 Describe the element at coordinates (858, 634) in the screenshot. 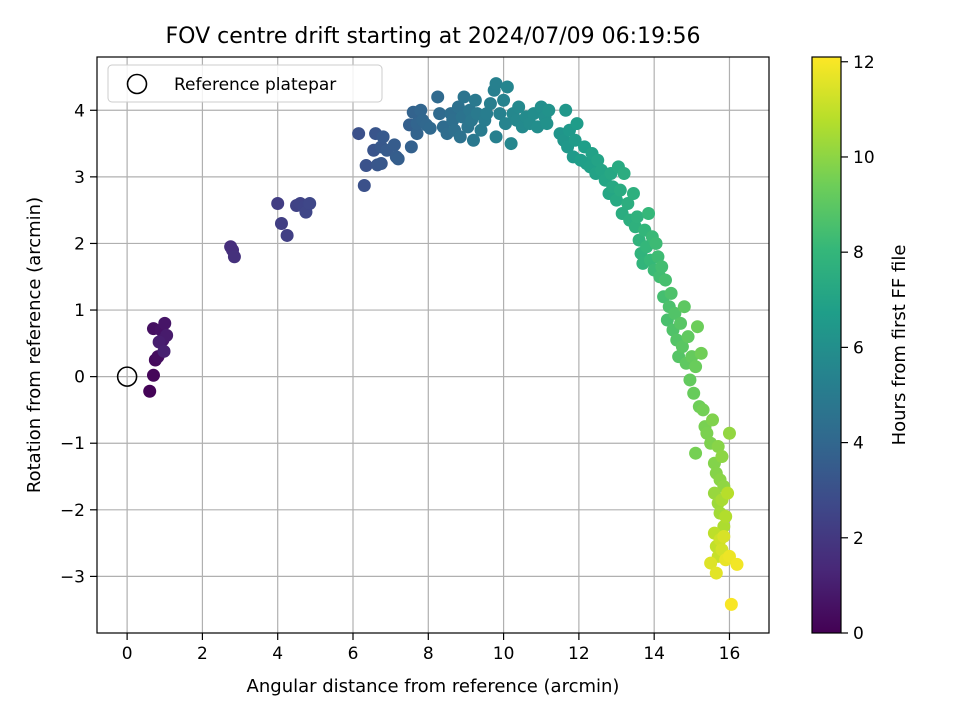

I see `colorbar-tick-label: 0` at that location.